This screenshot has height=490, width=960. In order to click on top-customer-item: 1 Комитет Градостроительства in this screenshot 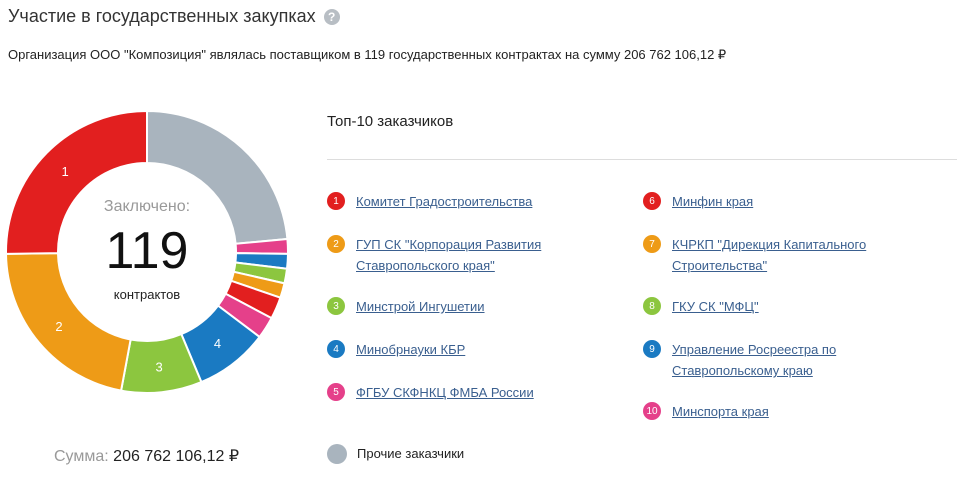, I will do `click(456, 202)`.